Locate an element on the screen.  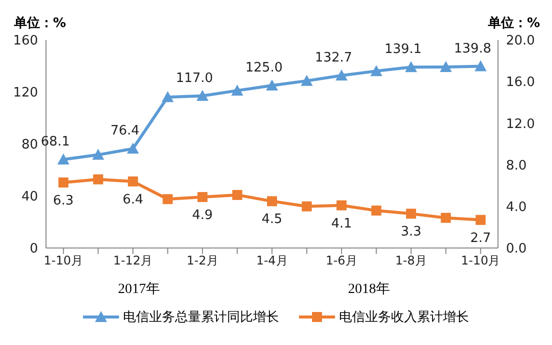
y-tick-label: 120 is located at coordinates (25, 93).